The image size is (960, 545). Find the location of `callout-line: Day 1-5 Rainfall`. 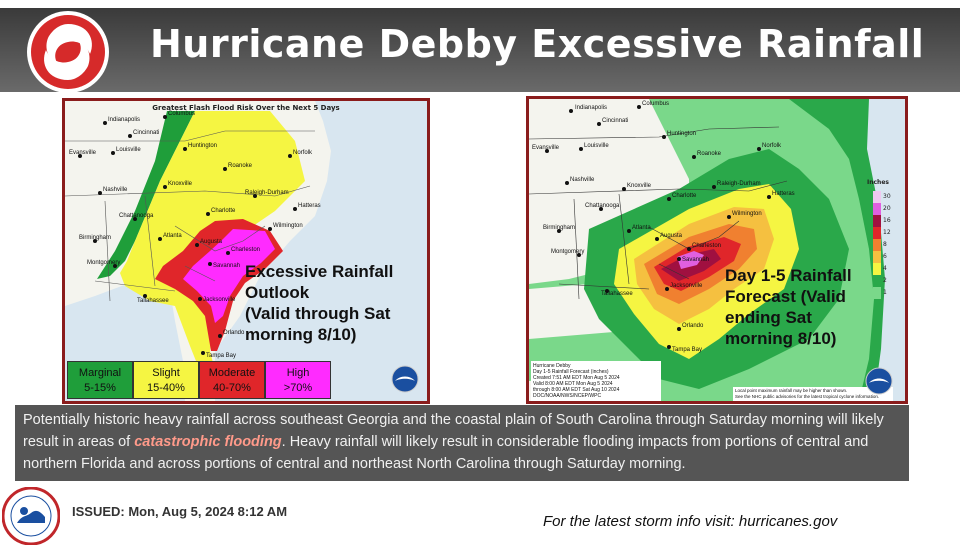

callout-line: Day 1-5 Rainfall is located at coordinates (788, 275).